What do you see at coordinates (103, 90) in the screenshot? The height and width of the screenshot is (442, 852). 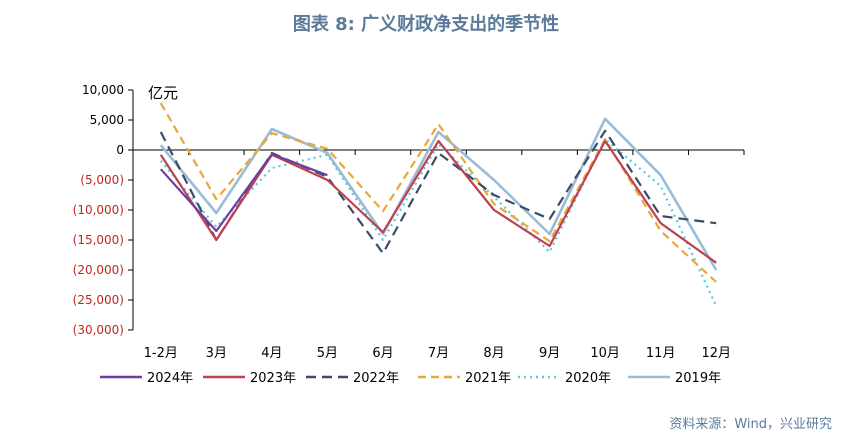 I see `y-tick-label: 10,000` at bounding box center [103, 90].